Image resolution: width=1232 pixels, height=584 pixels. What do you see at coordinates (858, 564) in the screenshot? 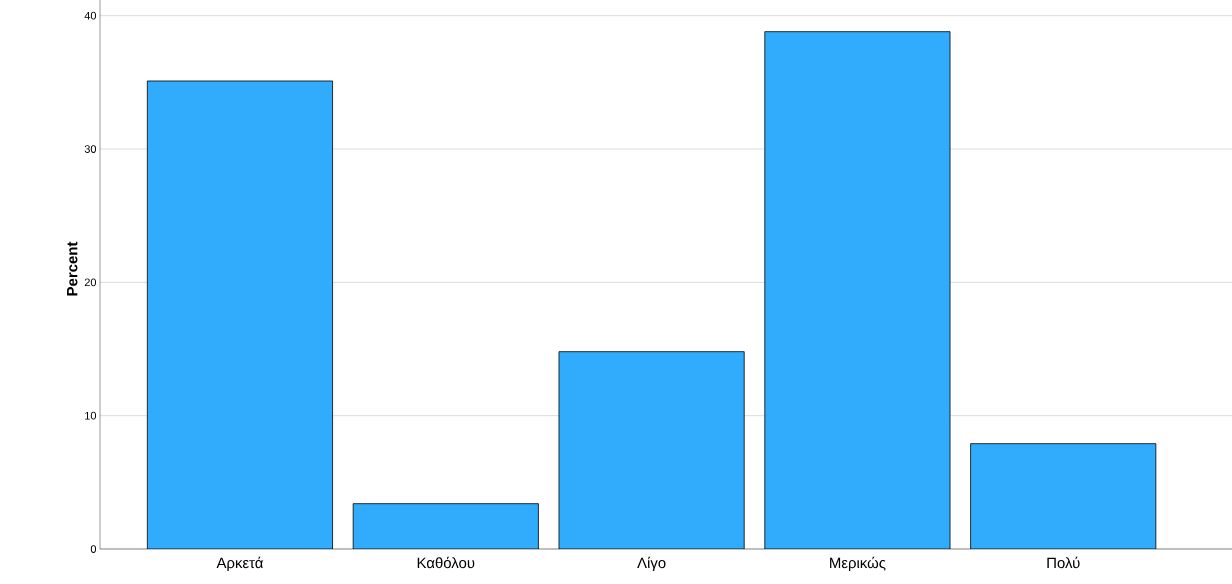
I see `x-tick-label: Μερικώς` at bounding box center [858, 564].